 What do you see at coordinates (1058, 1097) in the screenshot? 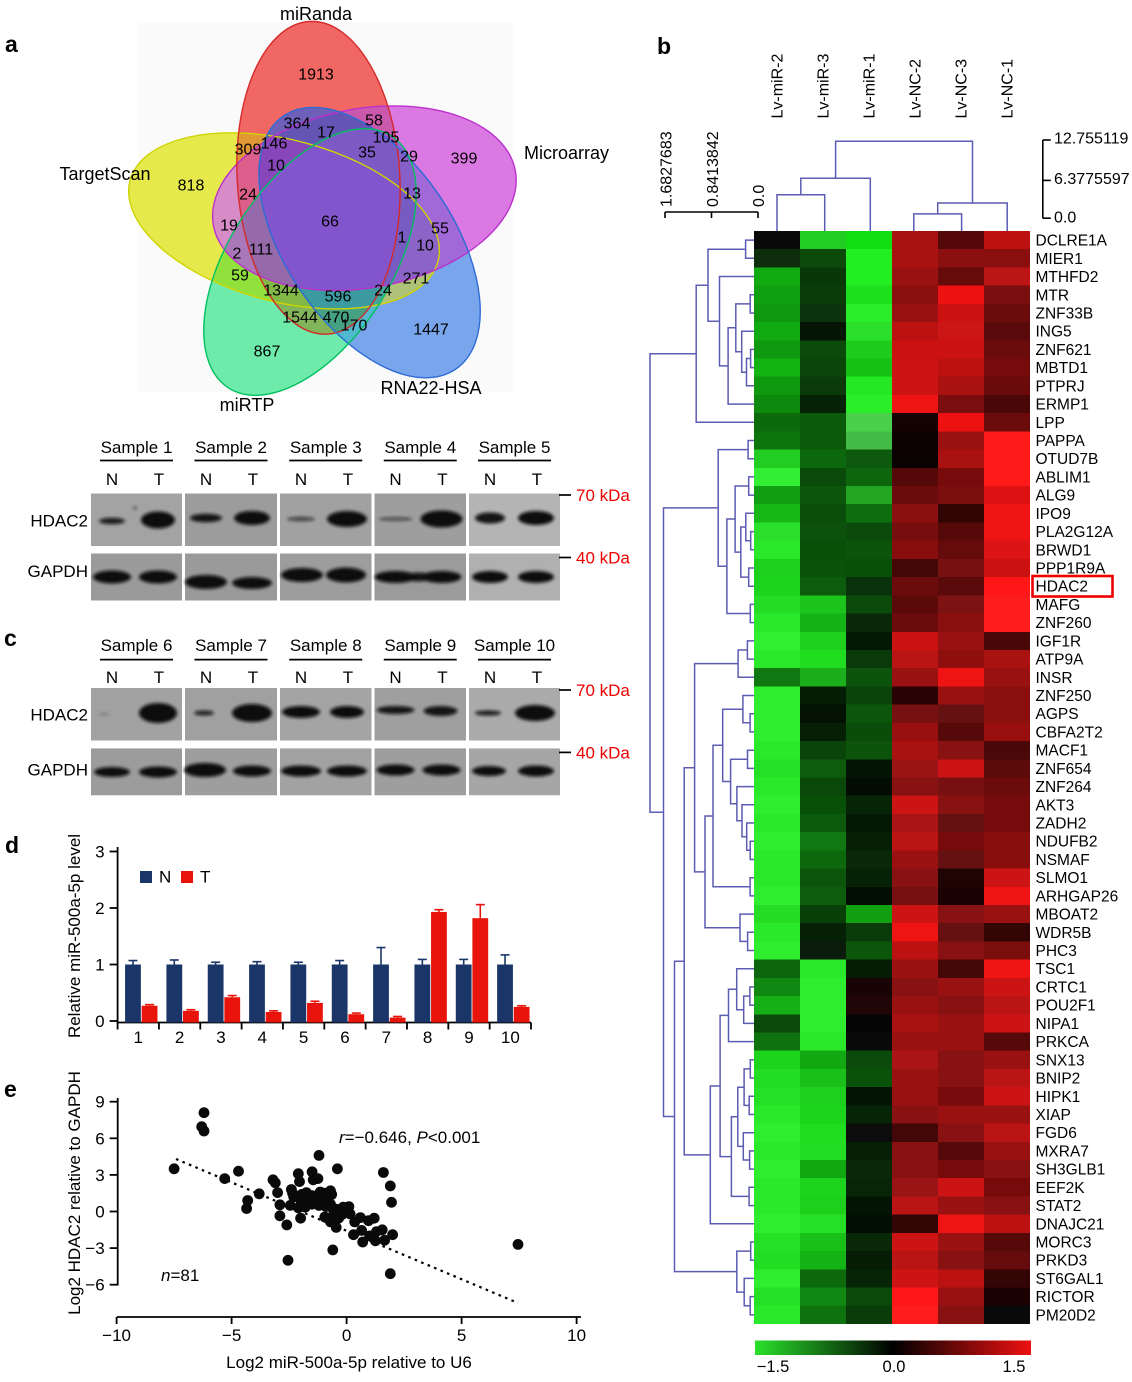
I see `svg-text: HIPK1` at bounding box center [1058, 1097].